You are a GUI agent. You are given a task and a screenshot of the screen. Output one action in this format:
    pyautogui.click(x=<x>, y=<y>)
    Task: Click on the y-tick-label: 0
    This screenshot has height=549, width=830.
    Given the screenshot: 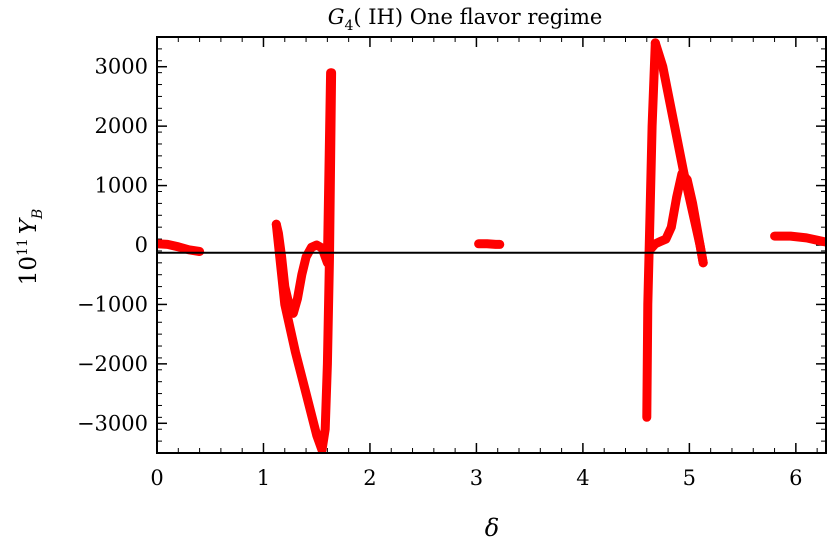 What is the action you would take?
    pyautogui.click(x=141, y=245)
    